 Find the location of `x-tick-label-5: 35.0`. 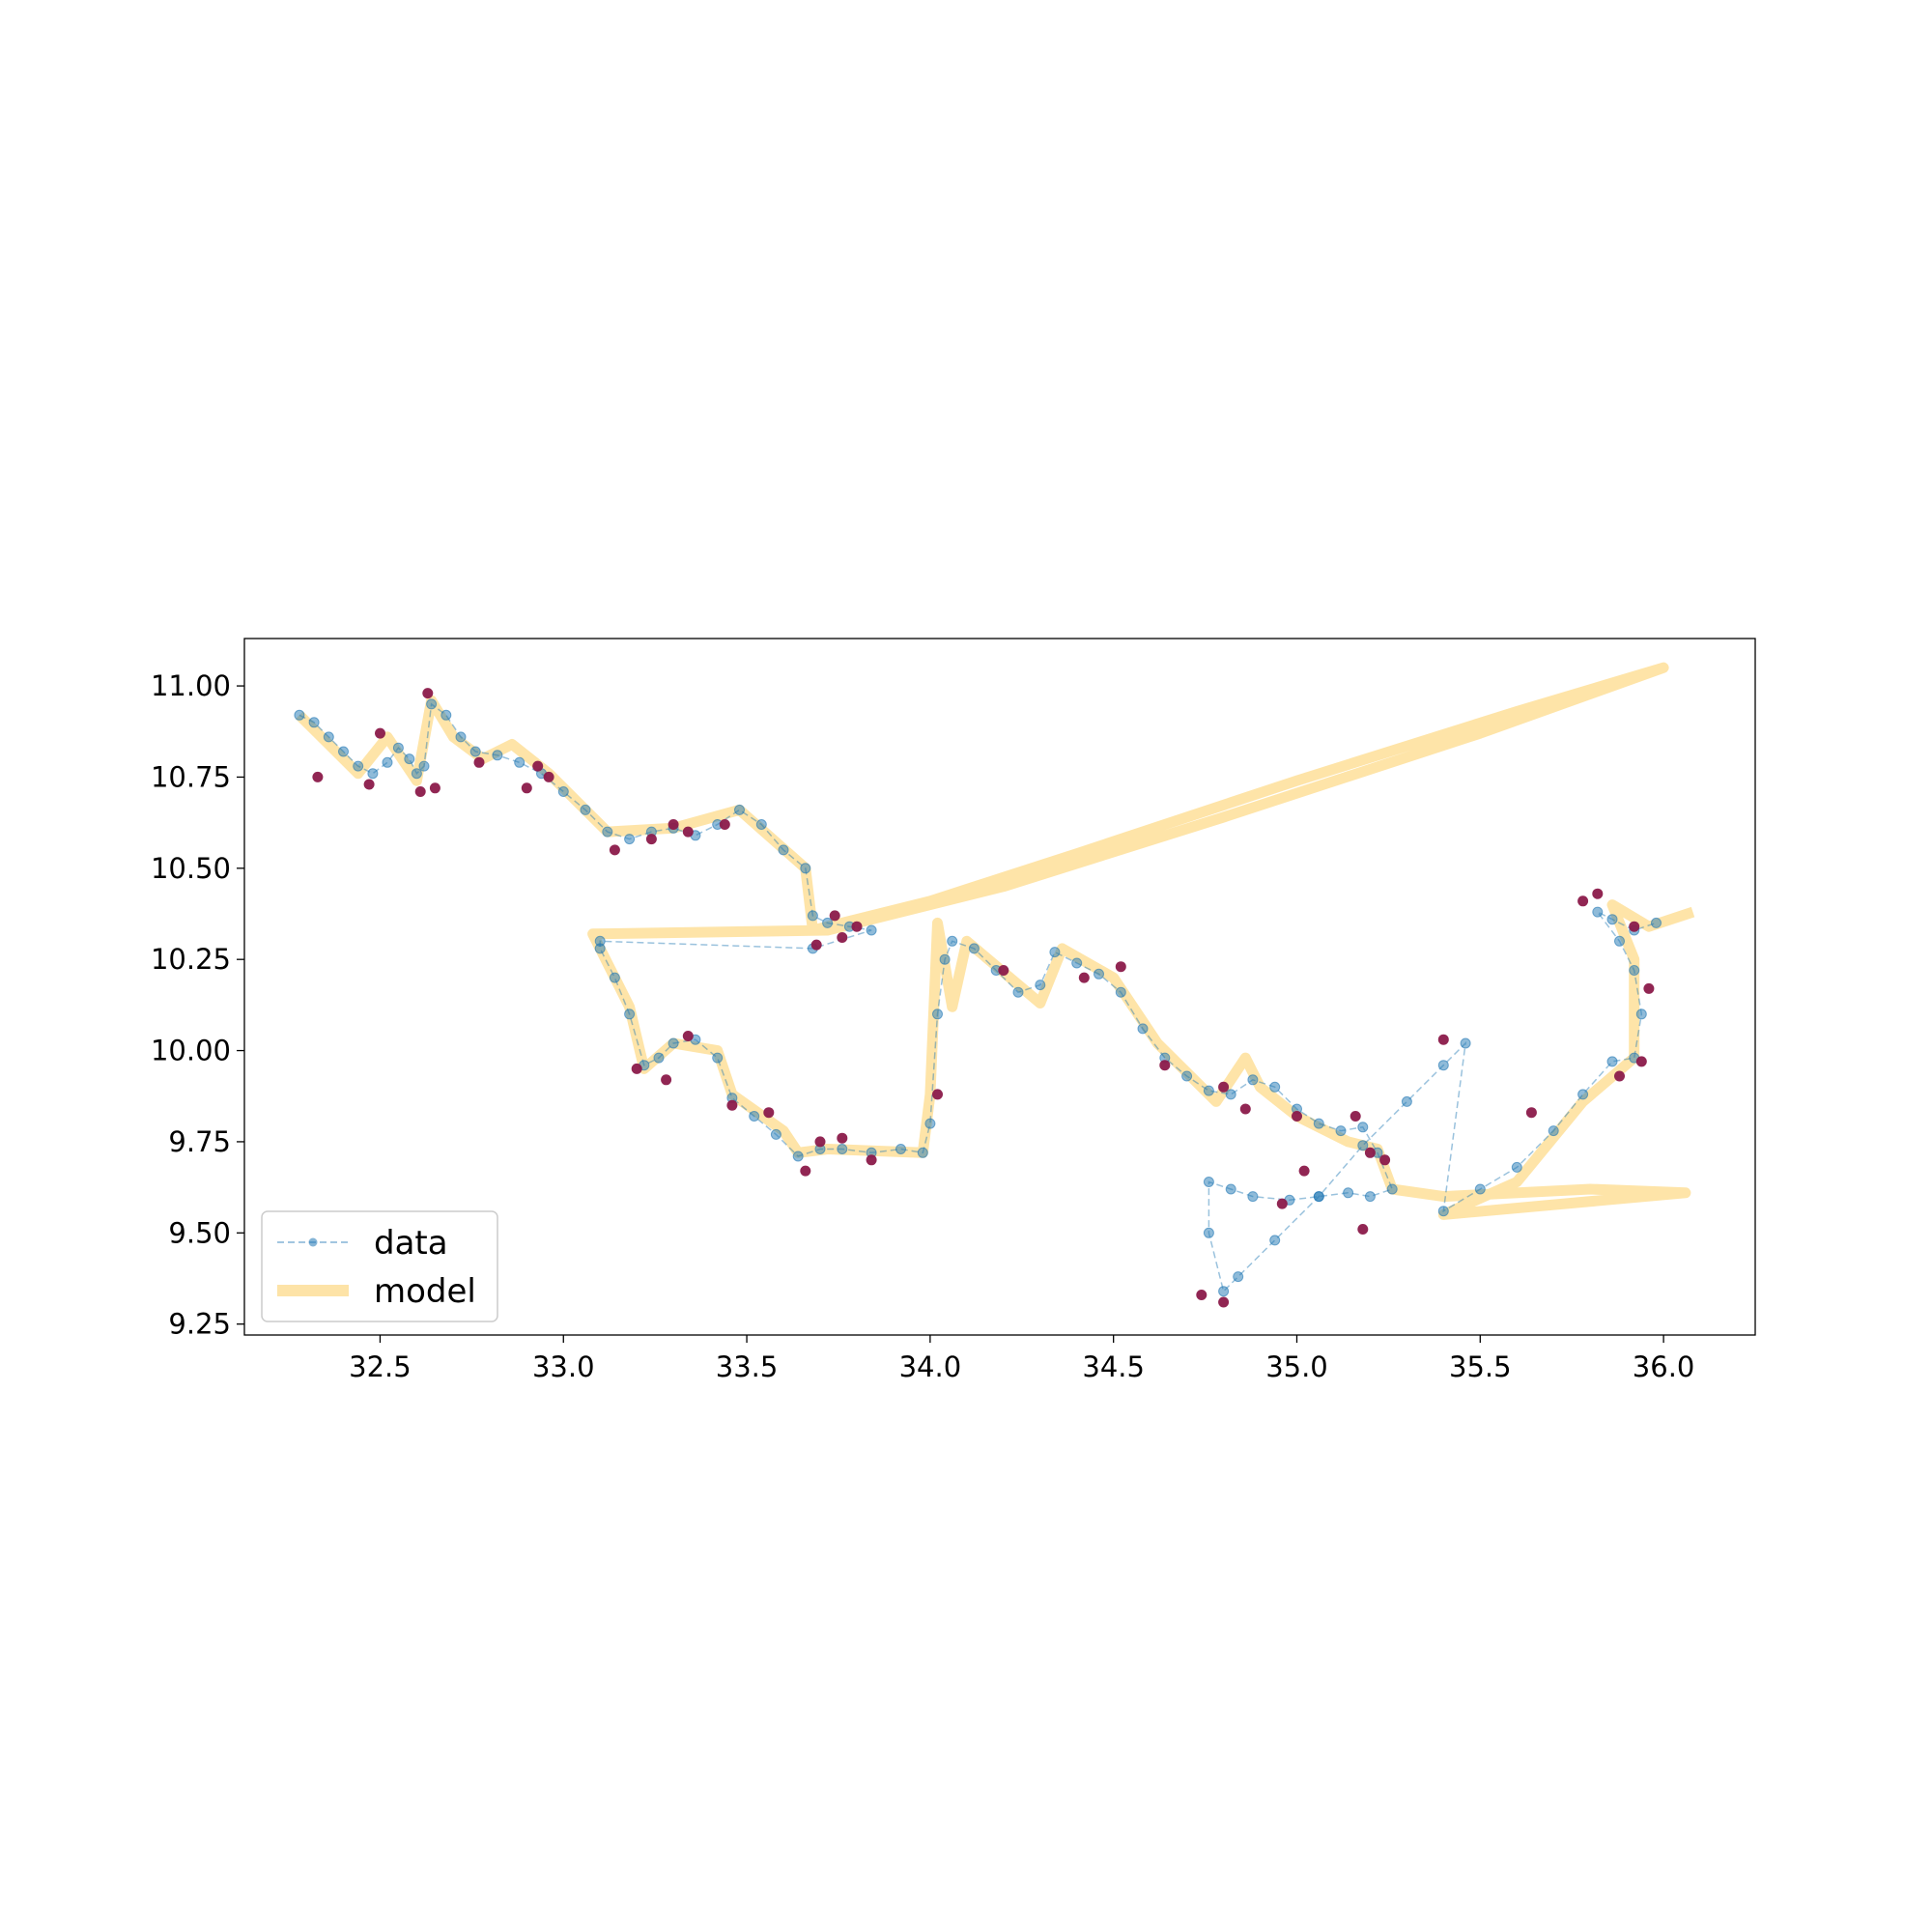

x-tick-label-5: 35.0 is located at coordinates (1296, 1366).